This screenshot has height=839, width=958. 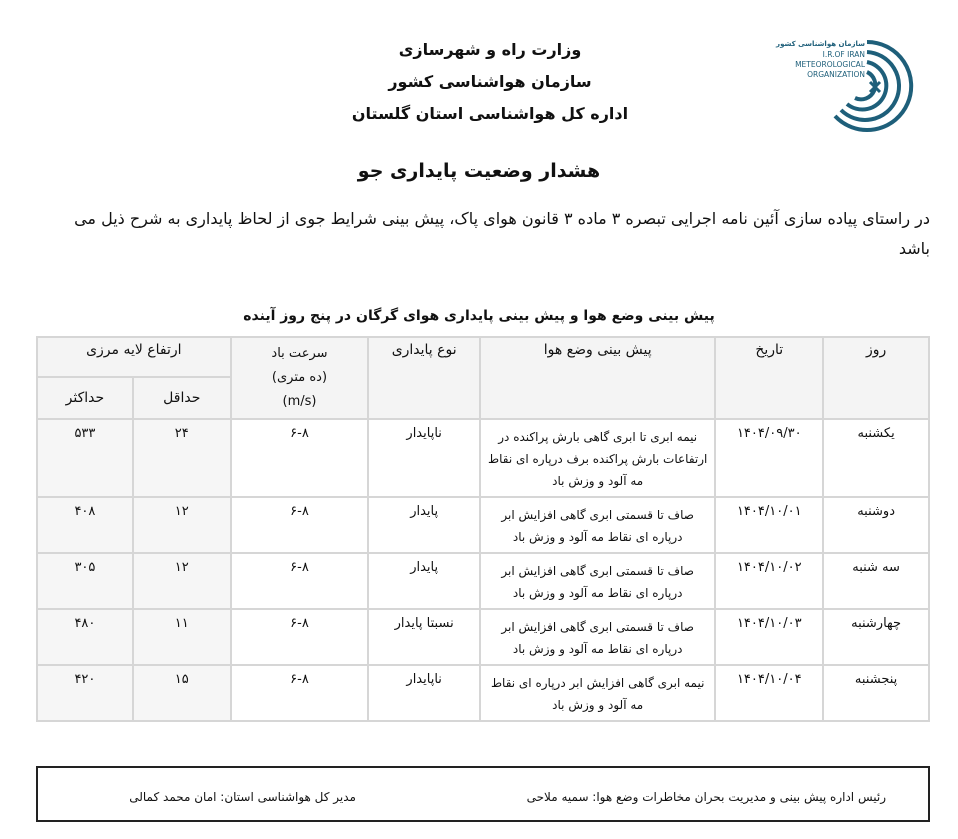 I want to click on day-cell: دوشنبه, so click(x=876, y=525).